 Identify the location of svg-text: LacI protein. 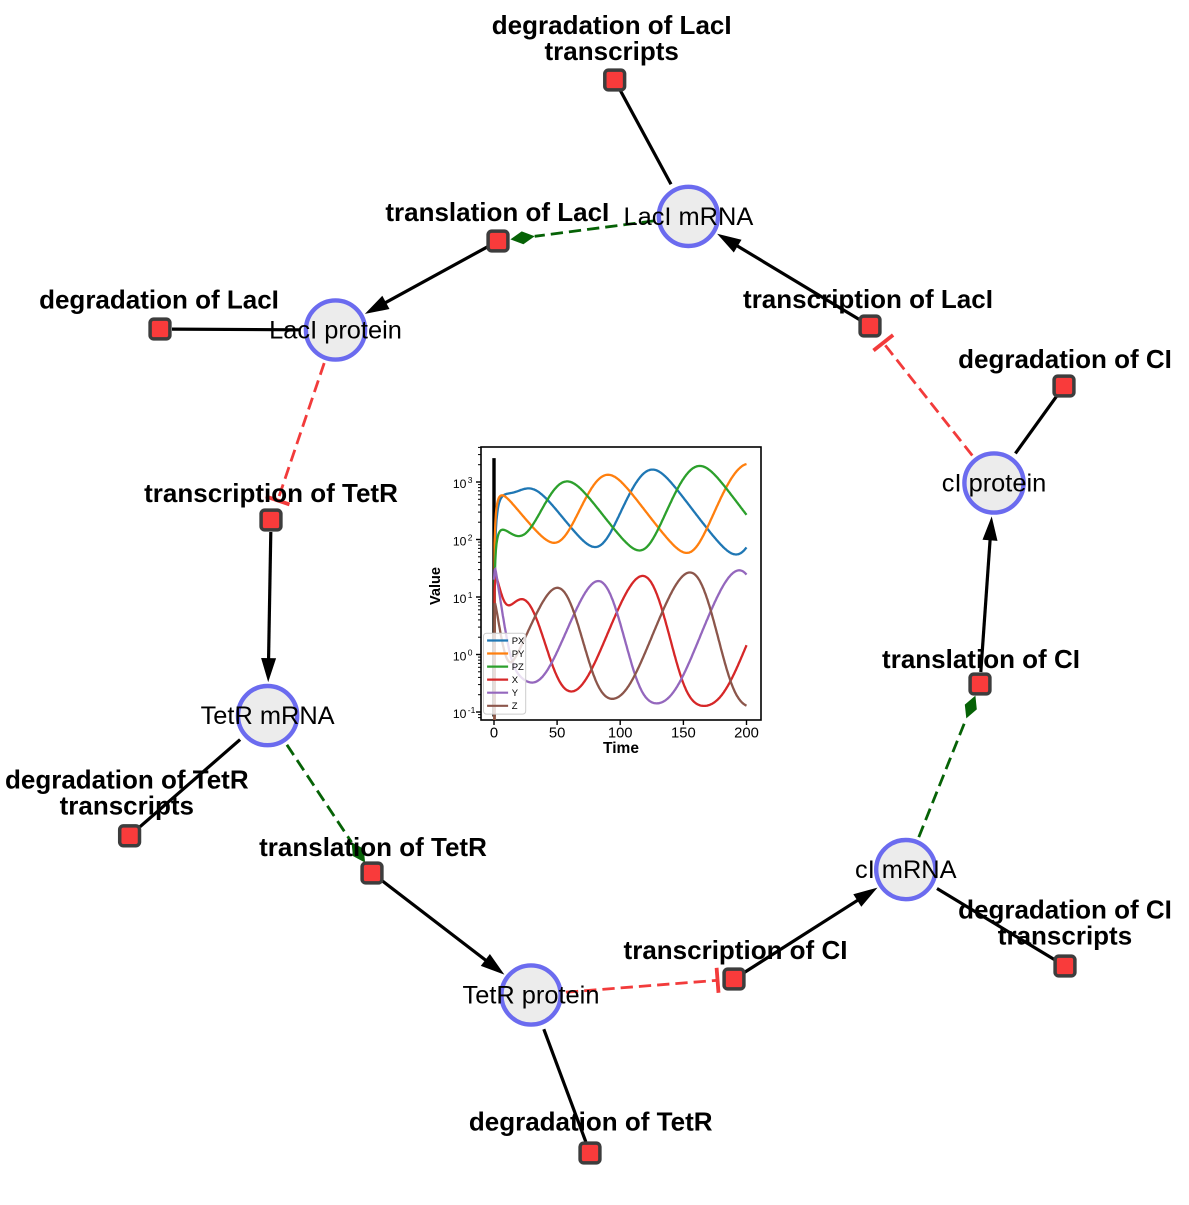
(335, 331).